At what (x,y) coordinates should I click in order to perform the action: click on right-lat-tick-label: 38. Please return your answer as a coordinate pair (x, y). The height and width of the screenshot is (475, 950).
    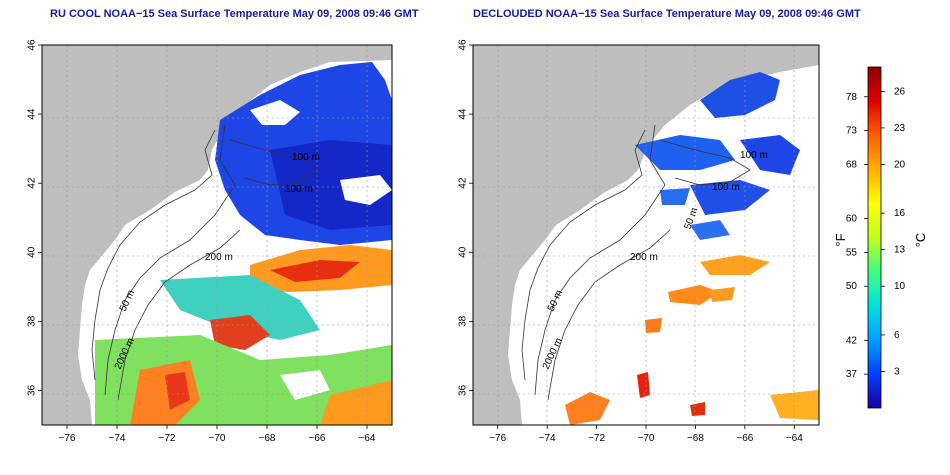
    Looking at the image, I should click on (463, 321).